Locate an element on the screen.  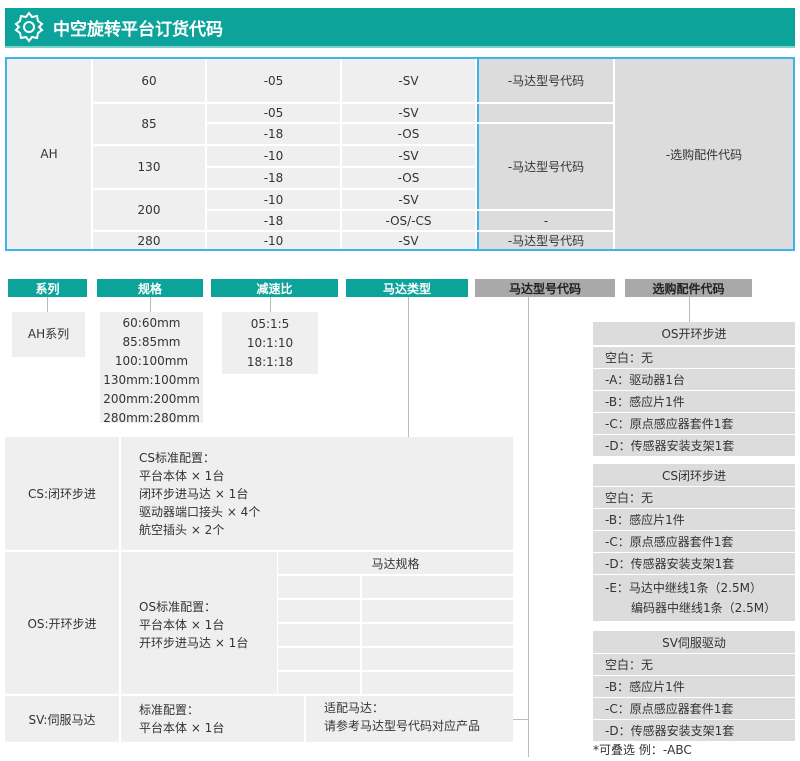
os-config-line: OS标准配置： is located at coordinates (178, 607).